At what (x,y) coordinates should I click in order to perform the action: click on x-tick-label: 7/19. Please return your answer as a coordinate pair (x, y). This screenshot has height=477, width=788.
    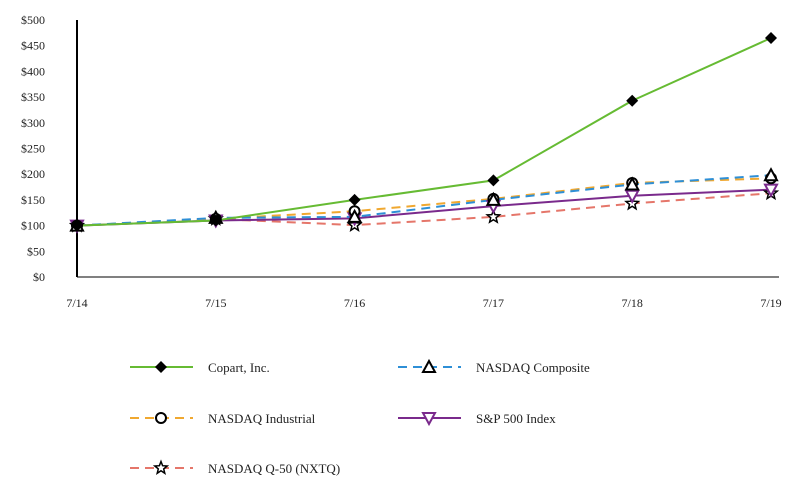
    Looking at the image, I should click on (770, 303).